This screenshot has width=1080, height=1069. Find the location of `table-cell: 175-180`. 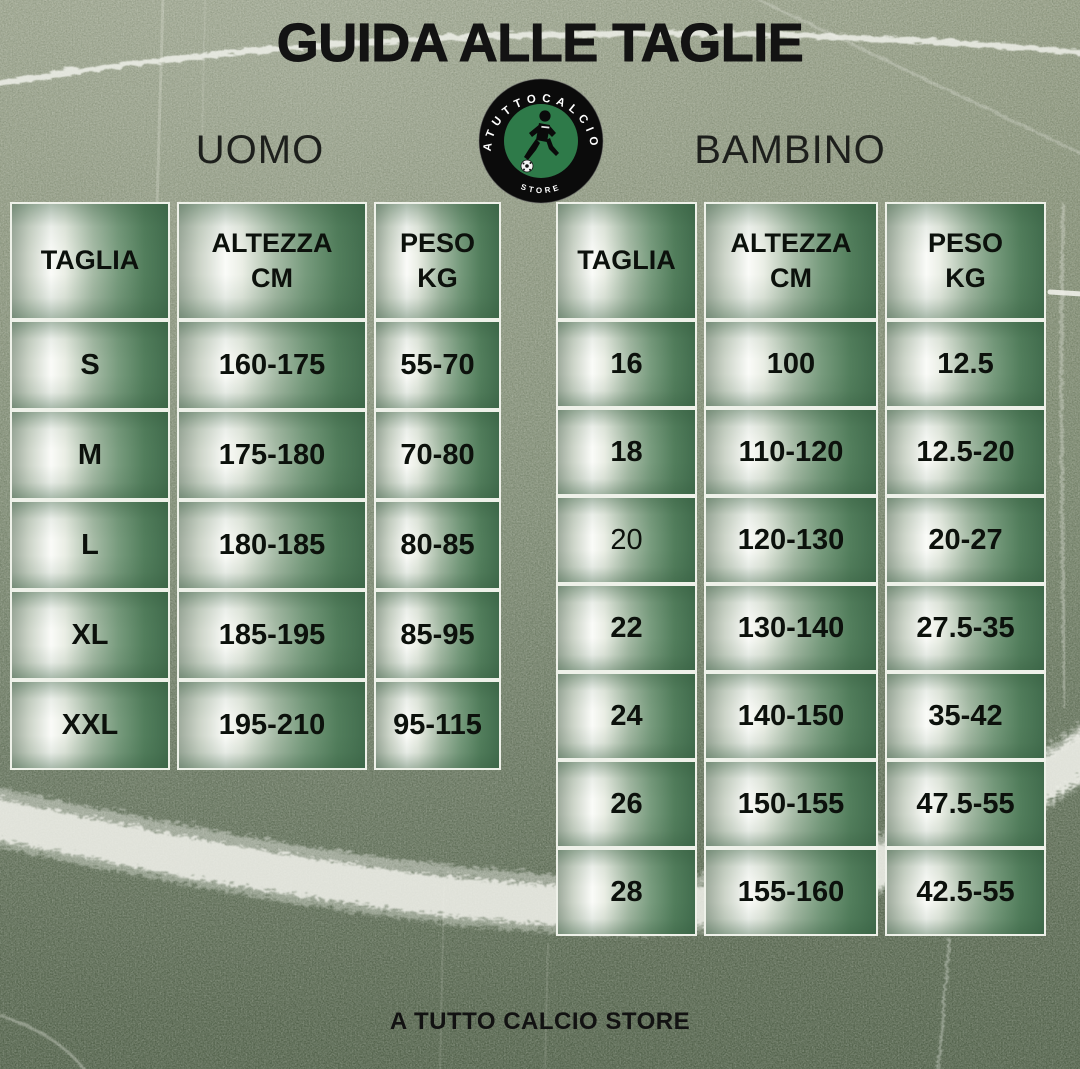

table-cell: 175-180 is located at coordinates (272, 455).